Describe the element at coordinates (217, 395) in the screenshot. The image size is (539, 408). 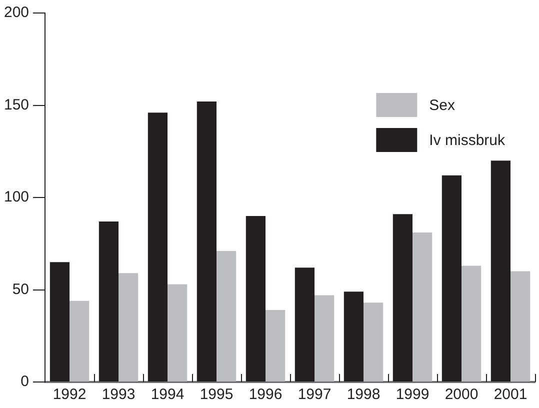
I see `x-tick-label: 1995` at that location.